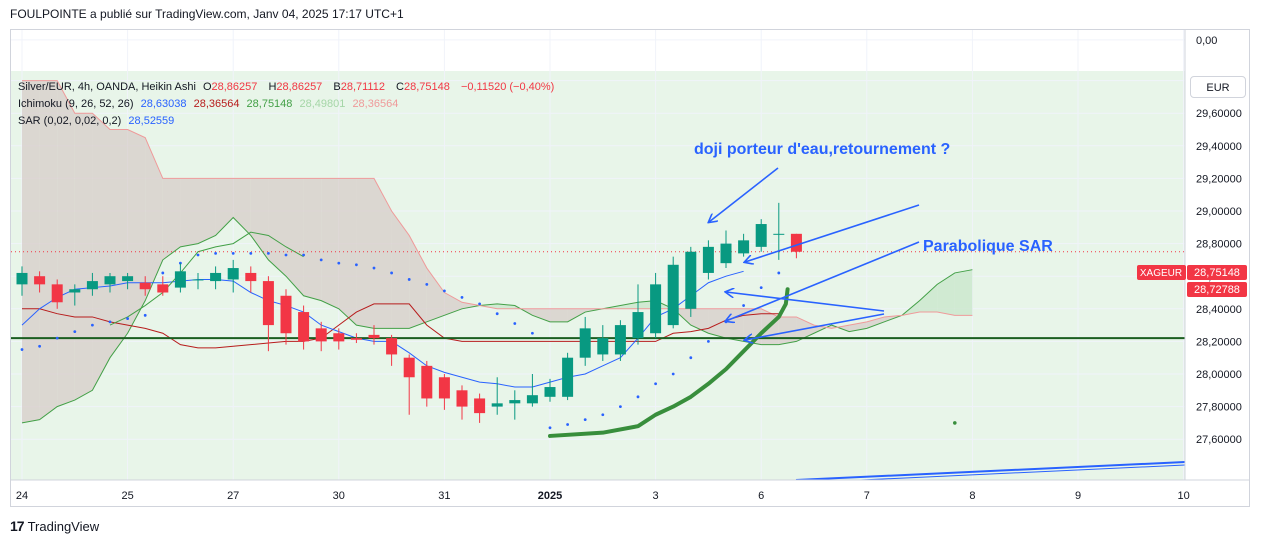  I want to click on kijun-line, so click(400, 326).